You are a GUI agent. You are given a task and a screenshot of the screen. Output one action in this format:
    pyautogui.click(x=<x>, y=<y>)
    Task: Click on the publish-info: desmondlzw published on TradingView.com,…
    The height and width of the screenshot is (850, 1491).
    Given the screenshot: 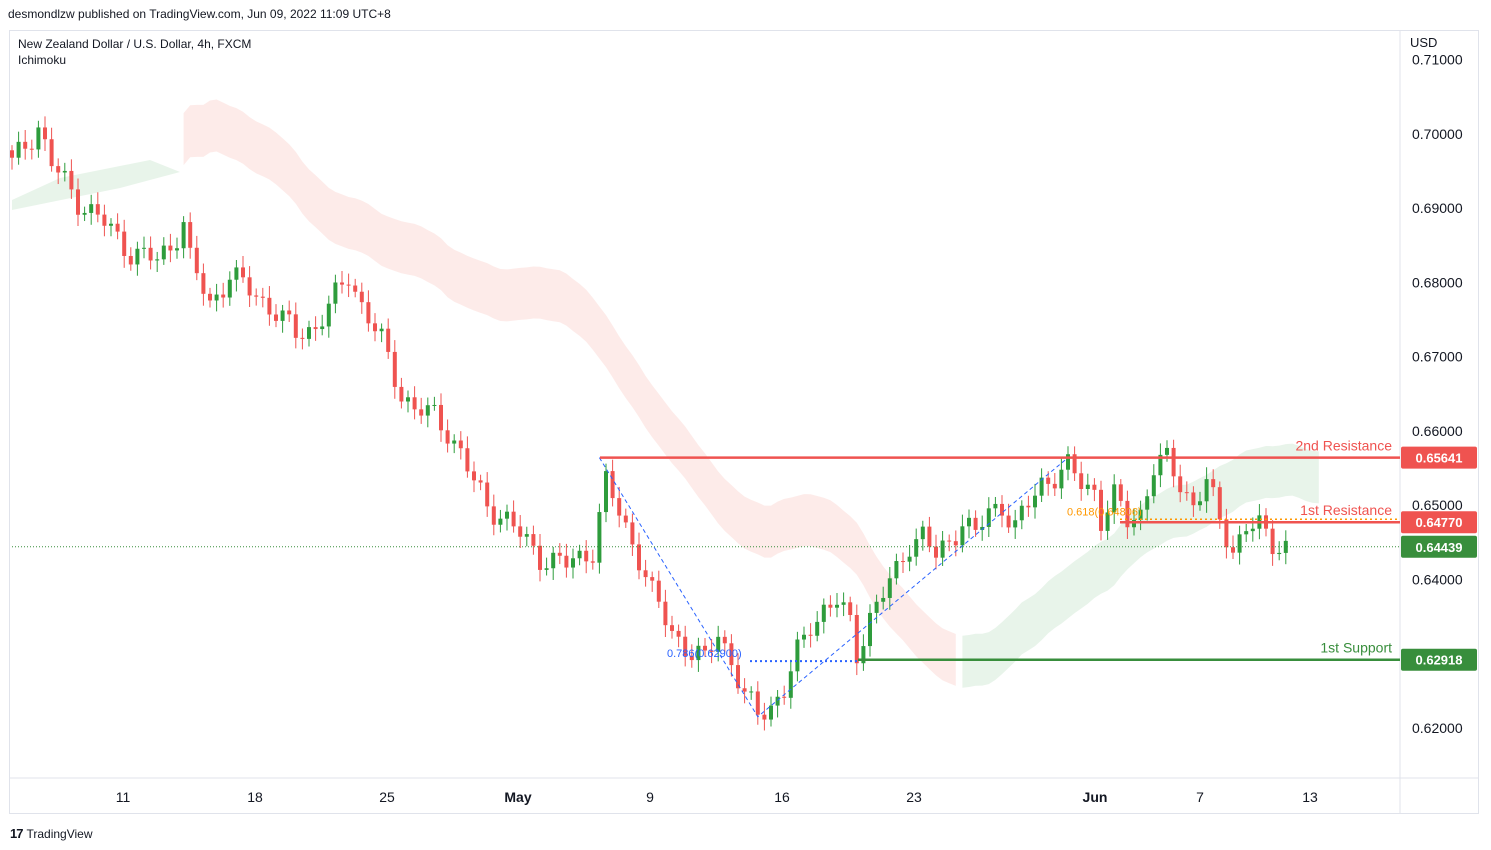 What is the action you would take?
    pyautogui.click(x=199, y=14)
    